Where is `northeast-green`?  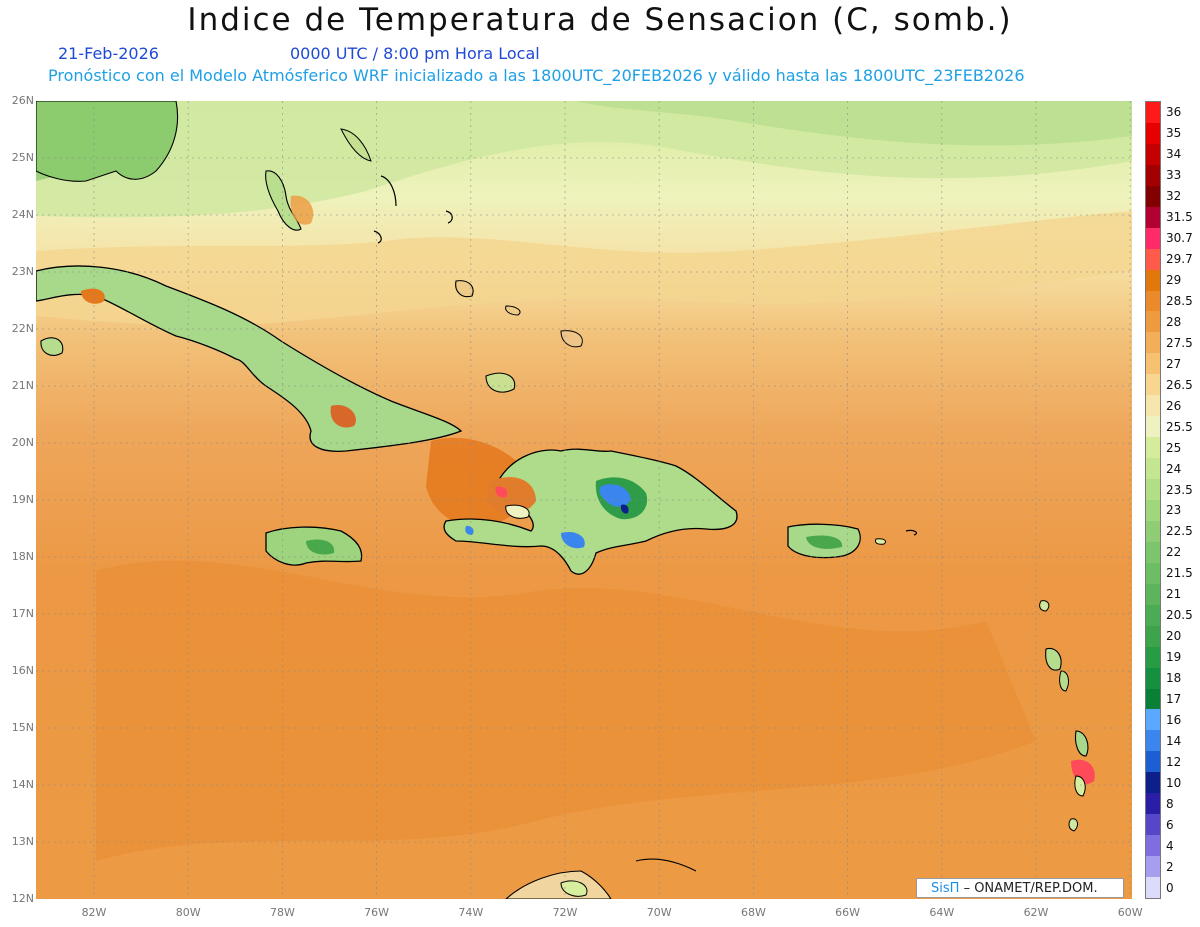 northeast-green is located at coordinates (854, 123).